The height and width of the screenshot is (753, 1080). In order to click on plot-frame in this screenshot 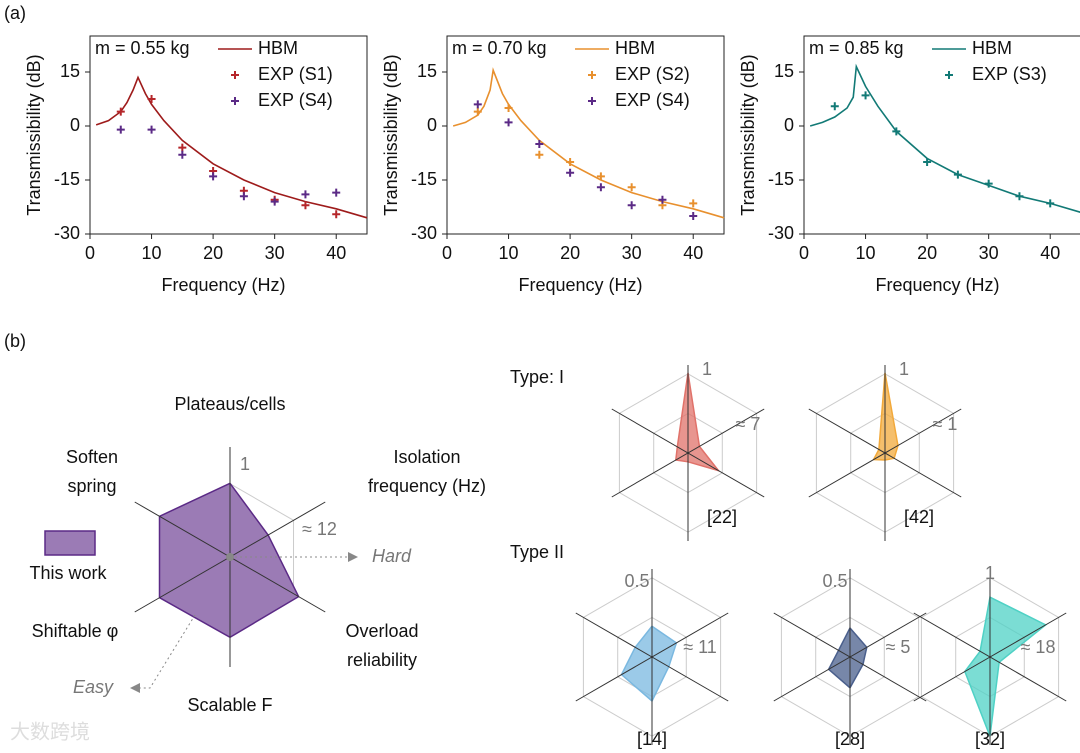, I will do `click(941, 135)`.